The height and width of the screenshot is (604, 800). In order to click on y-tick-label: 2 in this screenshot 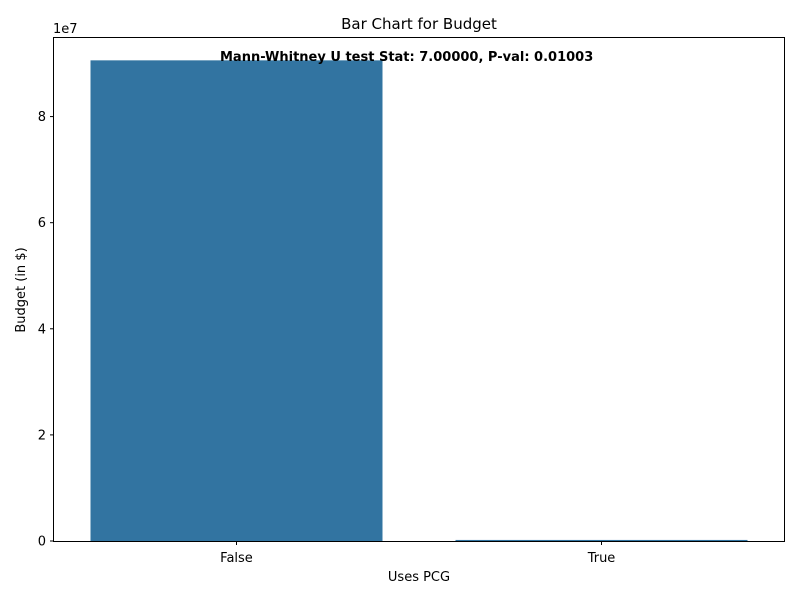, I will do `click(42, 435)`.